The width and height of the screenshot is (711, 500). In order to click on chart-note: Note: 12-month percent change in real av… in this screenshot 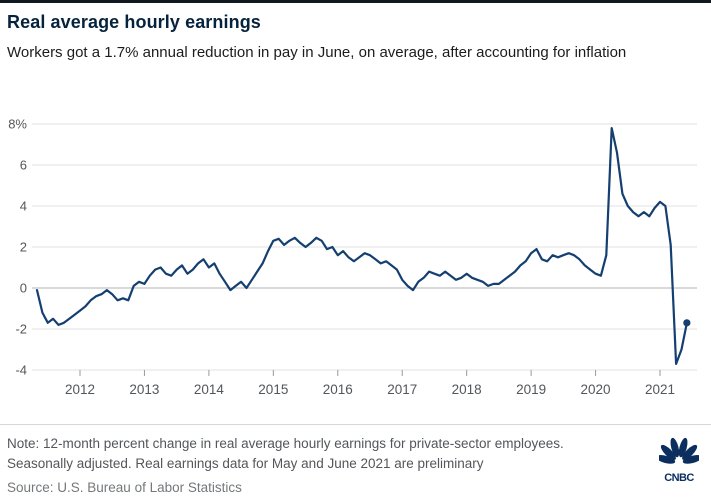, I will do `click(285, 453)`.